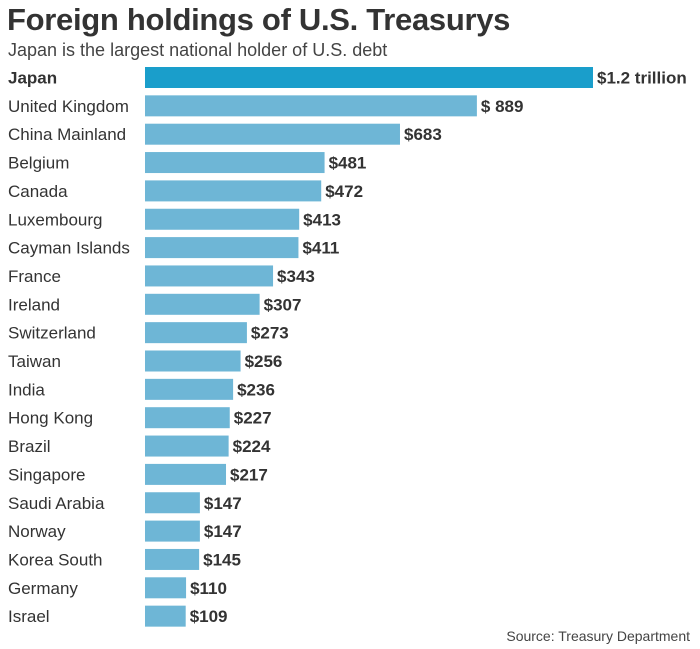 The image size is (700, 649). What do you see at coordinates (55, 219) in the screenshot?
I see `category-label-luxembourg: Luxembourg` at bounding box center [55, 219].